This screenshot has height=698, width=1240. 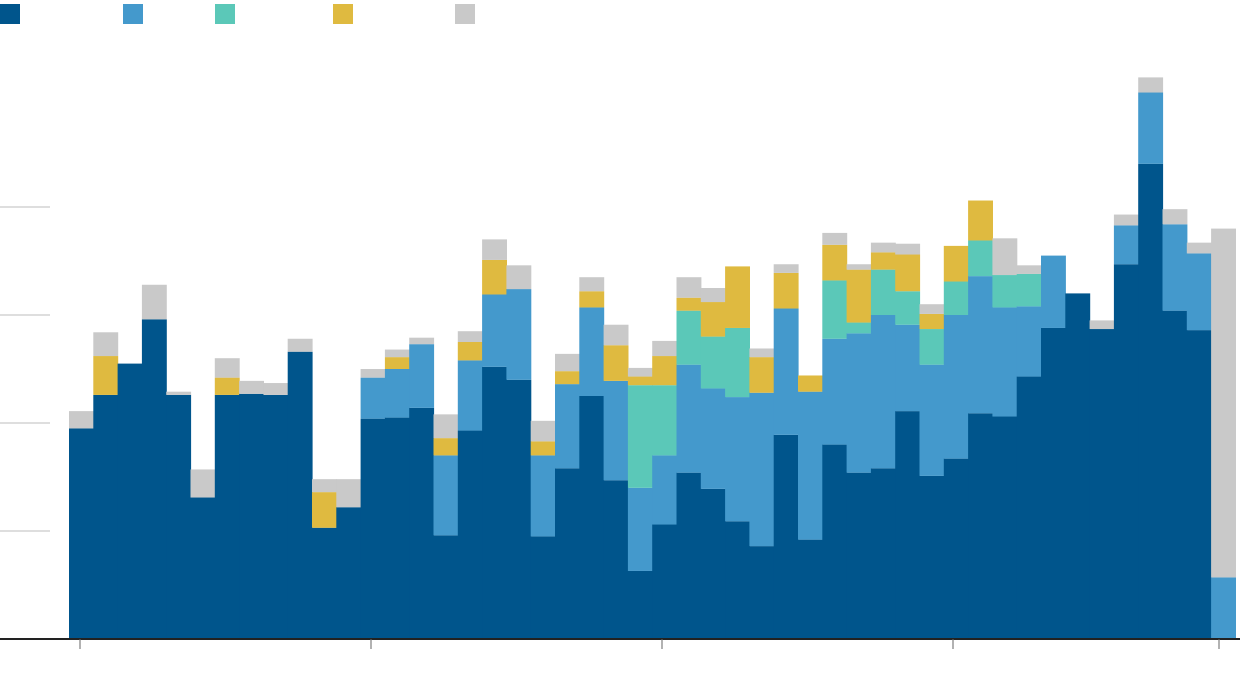 I want to click on gridlines, so click(x=25, y=369).